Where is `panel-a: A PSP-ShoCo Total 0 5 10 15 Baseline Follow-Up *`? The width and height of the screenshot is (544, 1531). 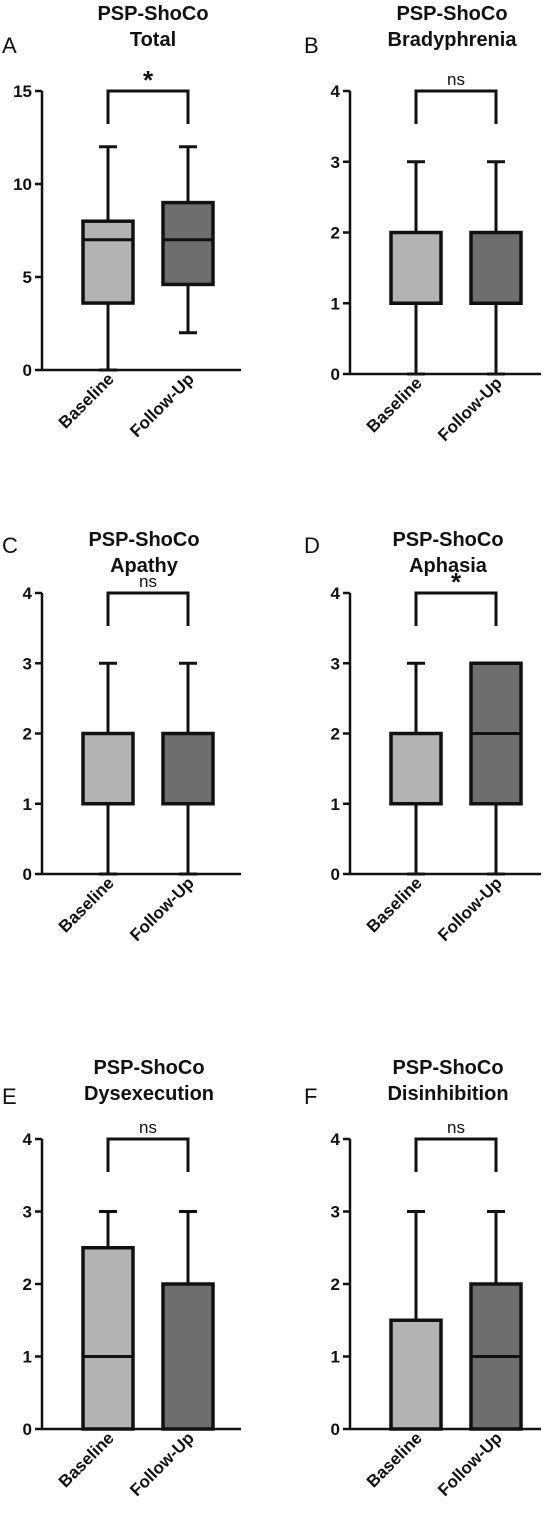 panel-a: A PSP-ShoCo Total 0 5 10 15 Baseline Follow-Up * is located at coordinates (121, 222).